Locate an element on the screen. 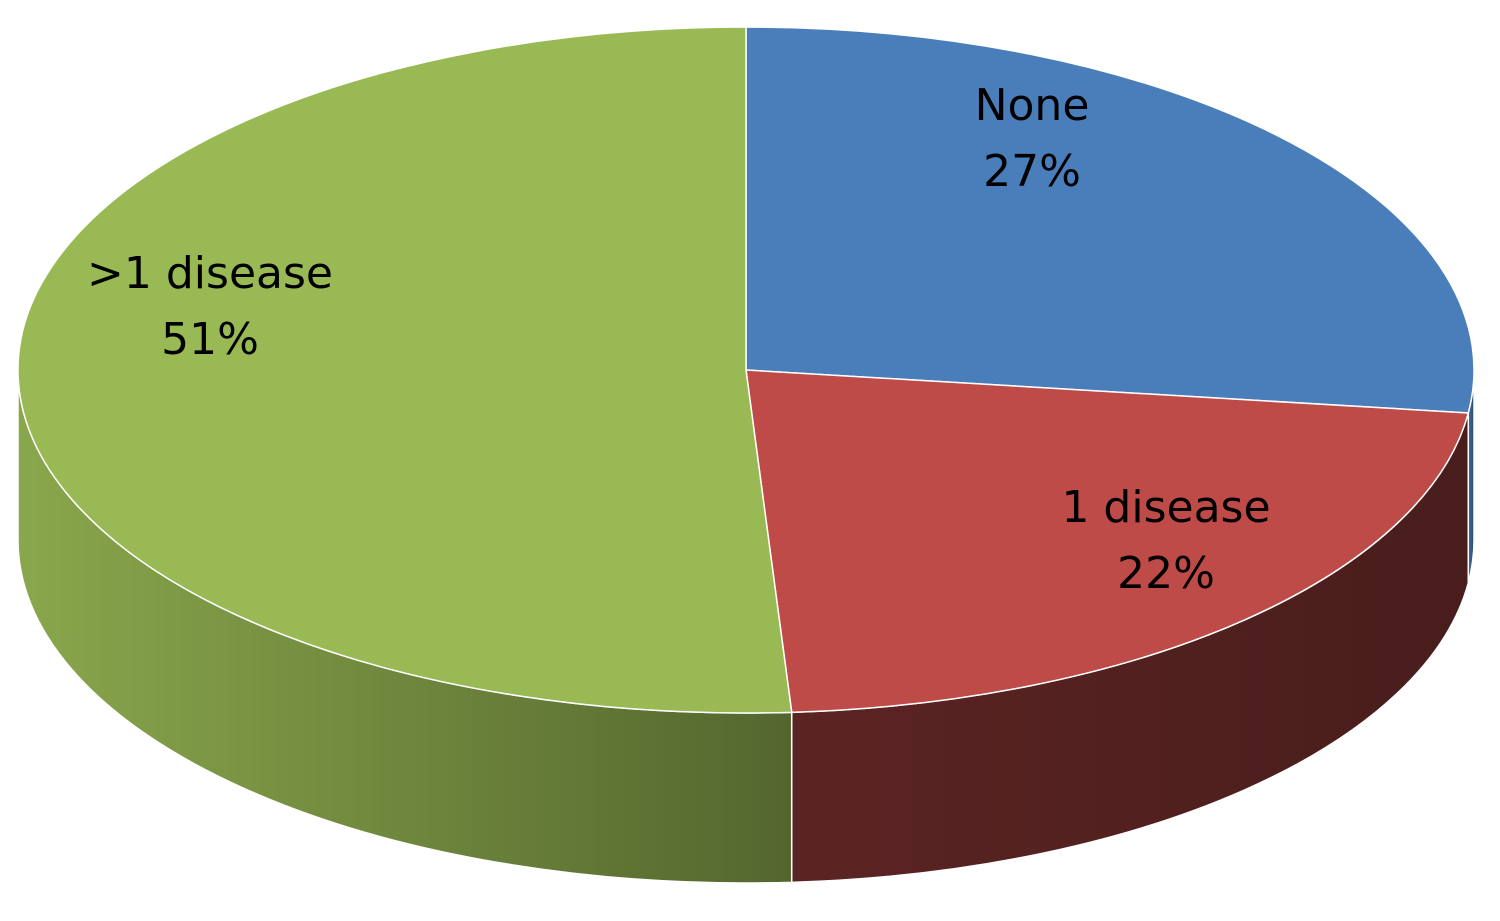  slice-percent-0: 27% is located at coordinates (1032, 171).